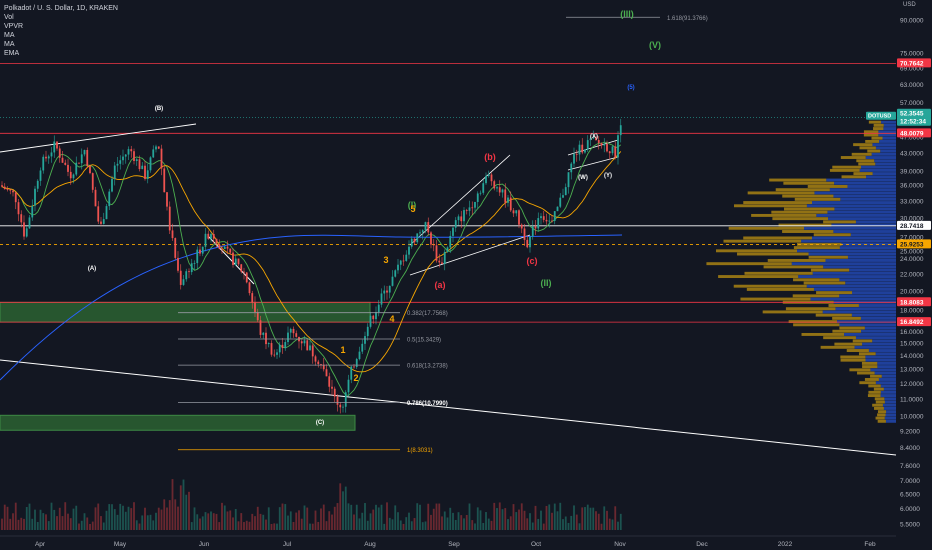  I want to click on wave-label: (c), so click(532, 261).